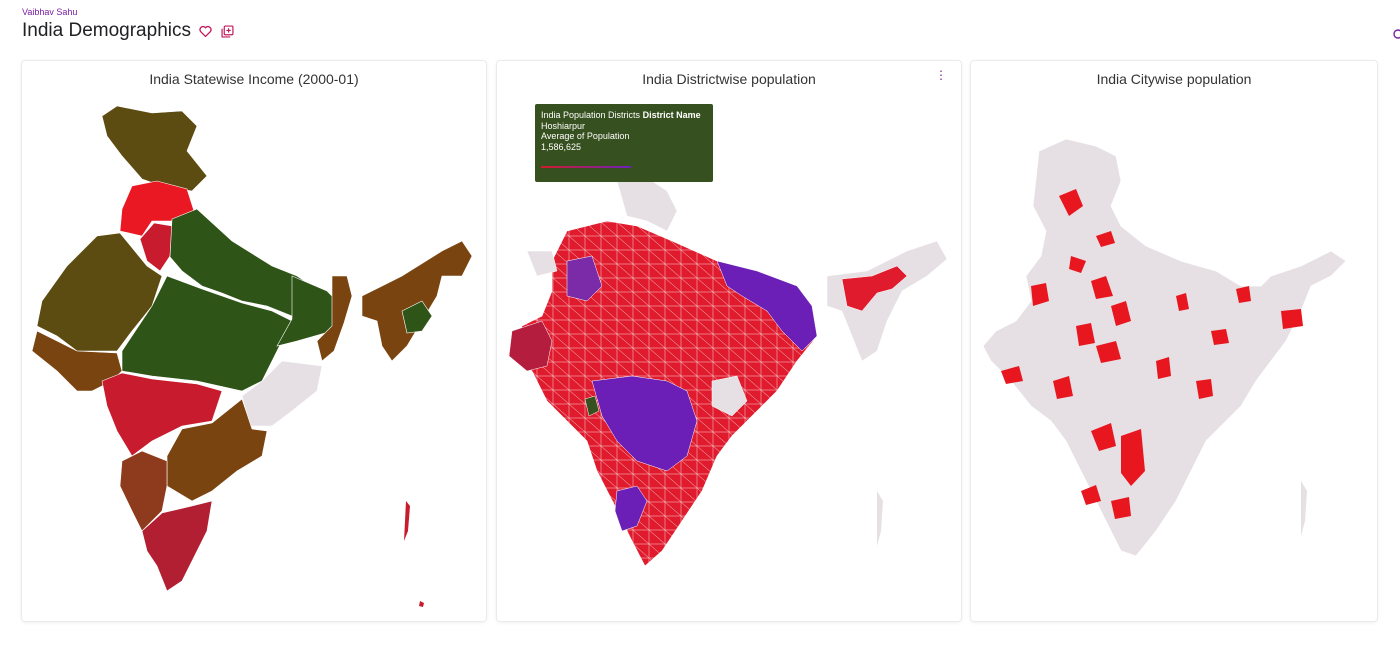  I want to click on district-crimson-west, so click(530, 346).